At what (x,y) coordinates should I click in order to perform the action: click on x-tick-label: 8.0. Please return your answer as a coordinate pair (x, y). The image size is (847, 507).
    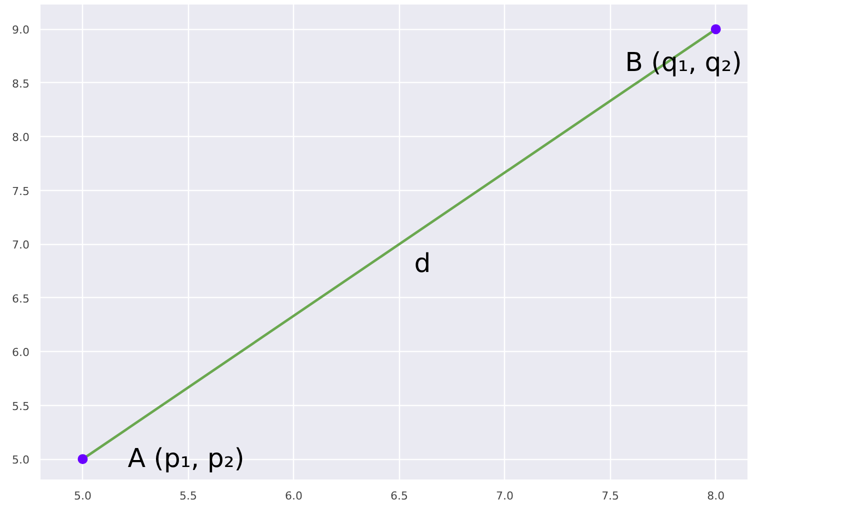
    Looking at the image, I should click on (716, 496).